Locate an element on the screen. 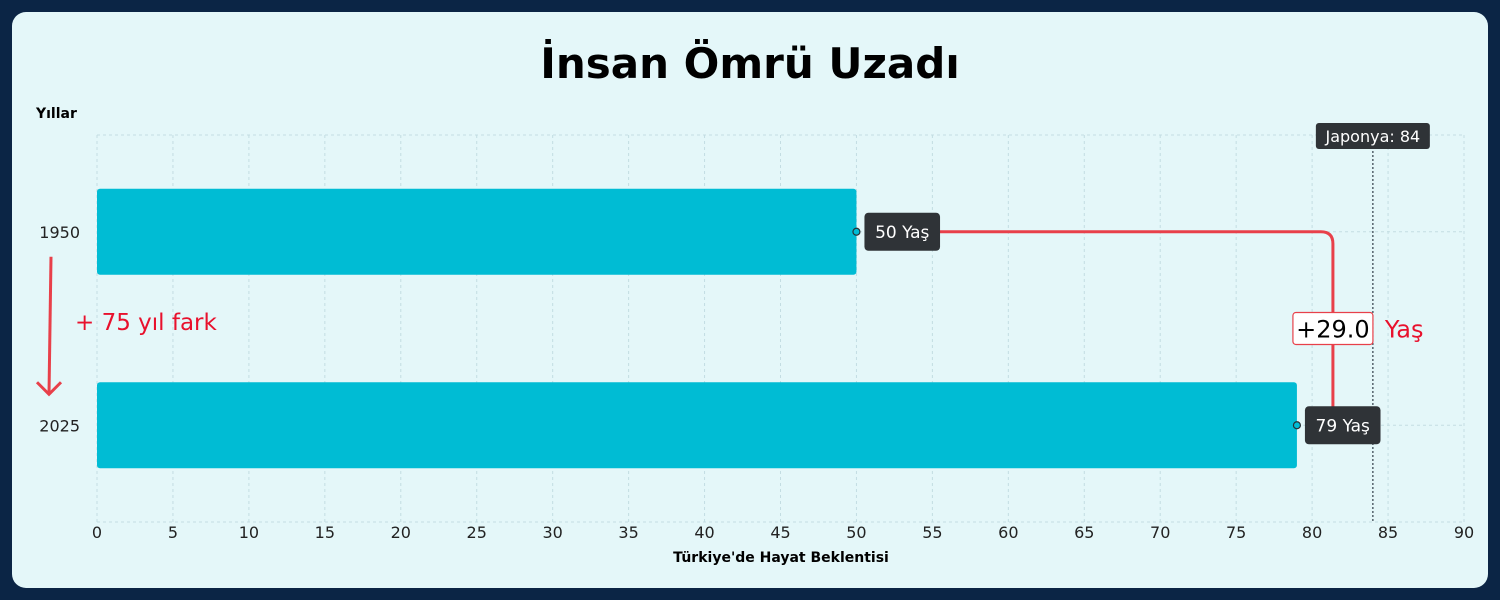  value-labels: 50 Yaş 79 Yaş is located at coordinates (1116, 328).